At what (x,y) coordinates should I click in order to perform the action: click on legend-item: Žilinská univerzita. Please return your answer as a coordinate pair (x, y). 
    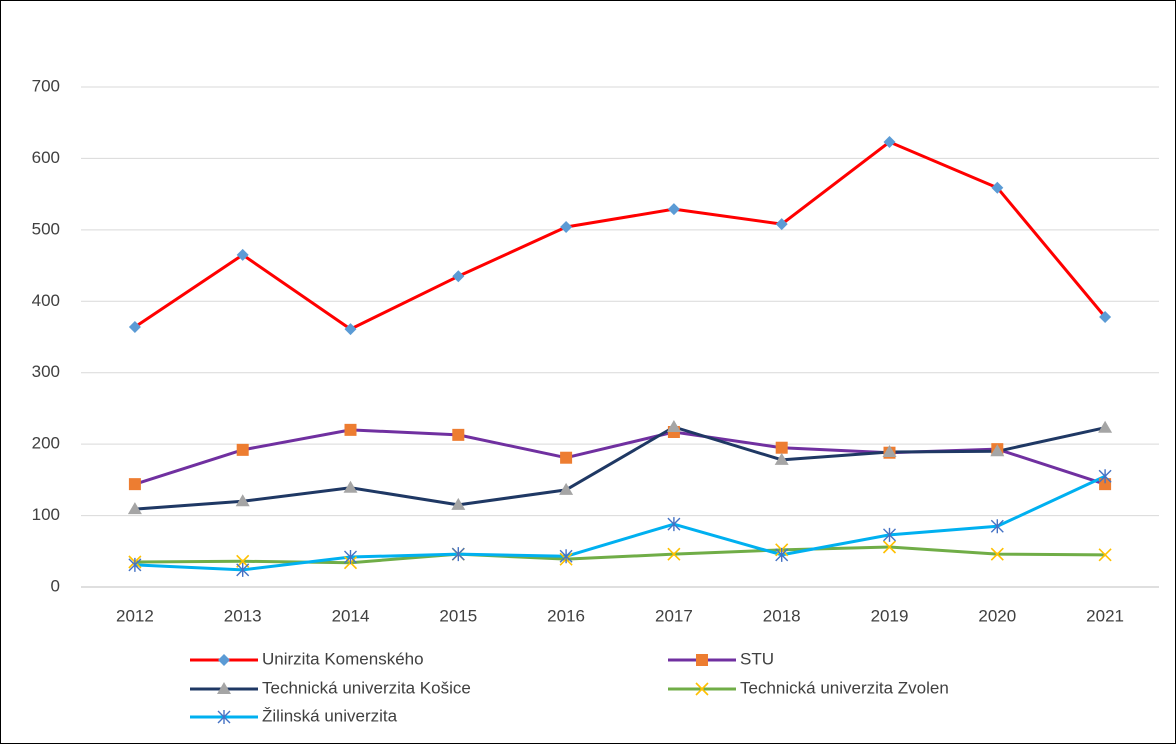
    Looking at the image, I should click on (294, 715).